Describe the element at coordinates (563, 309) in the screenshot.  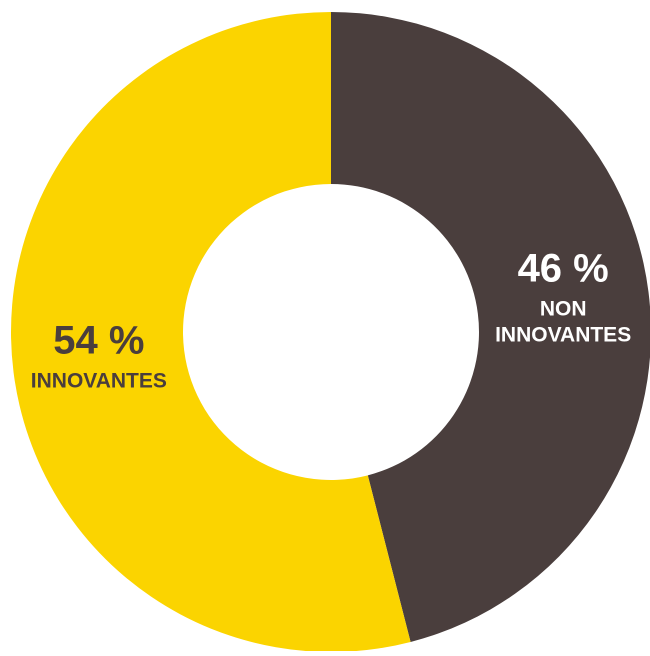
I see `slice-category-label: NON` at that location.